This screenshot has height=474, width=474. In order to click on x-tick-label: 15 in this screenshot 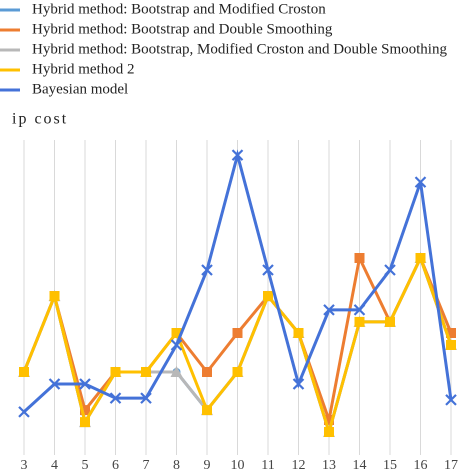, I will do `click(390, 465)`.